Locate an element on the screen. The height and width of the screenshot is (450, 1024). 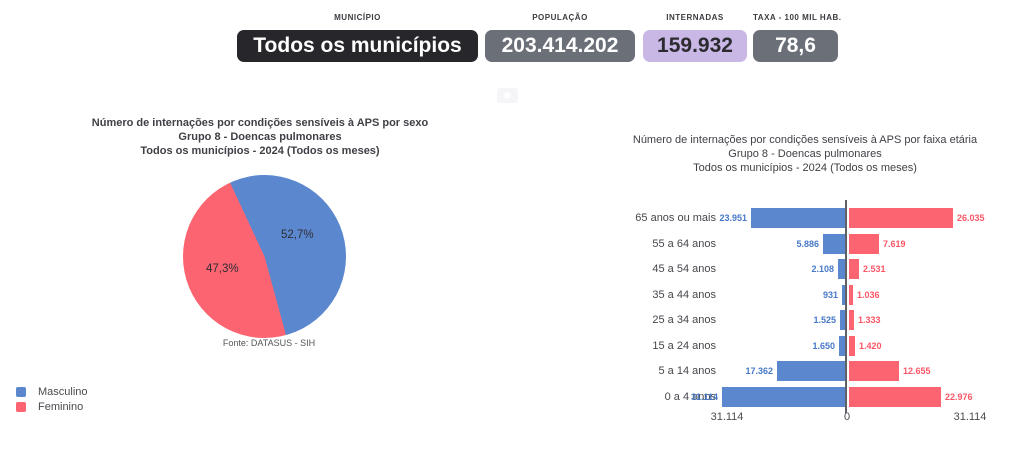
left-half: 1.650 is located at coordinates (784, 346).